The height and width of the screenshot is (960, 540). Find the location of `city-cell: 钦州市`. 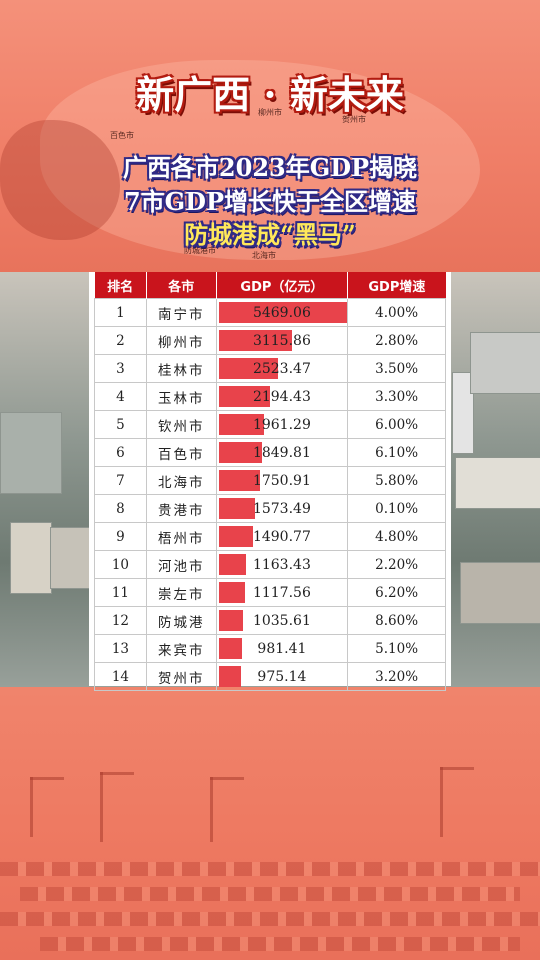

city-cell: 钦州市 is located at coordinates (181, 424).